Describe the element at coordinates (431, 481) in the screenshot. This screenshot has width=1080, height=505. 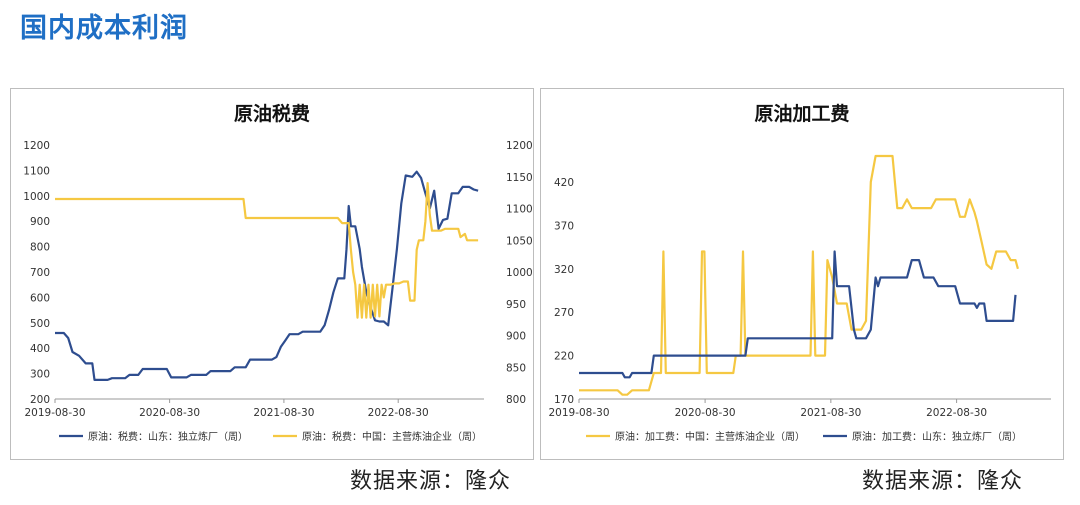
I see `source-note-left: 数据来源：隆众` at that location.